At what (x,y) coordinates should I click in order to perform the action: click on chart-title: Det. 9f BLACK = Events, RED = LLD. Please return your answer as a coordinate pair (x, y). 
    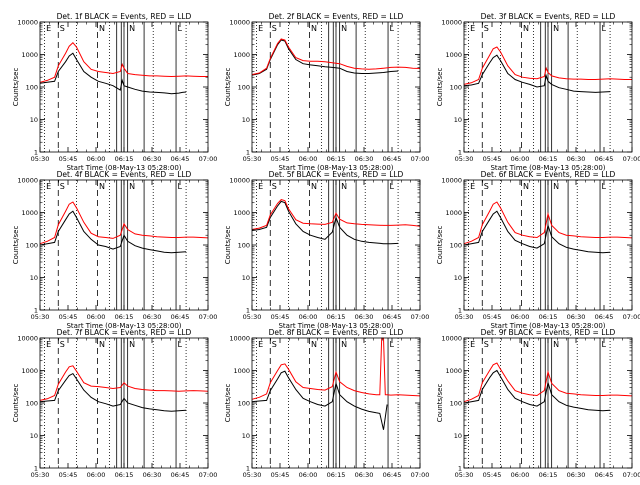
    Looking at the image, I should click on (548, 332).